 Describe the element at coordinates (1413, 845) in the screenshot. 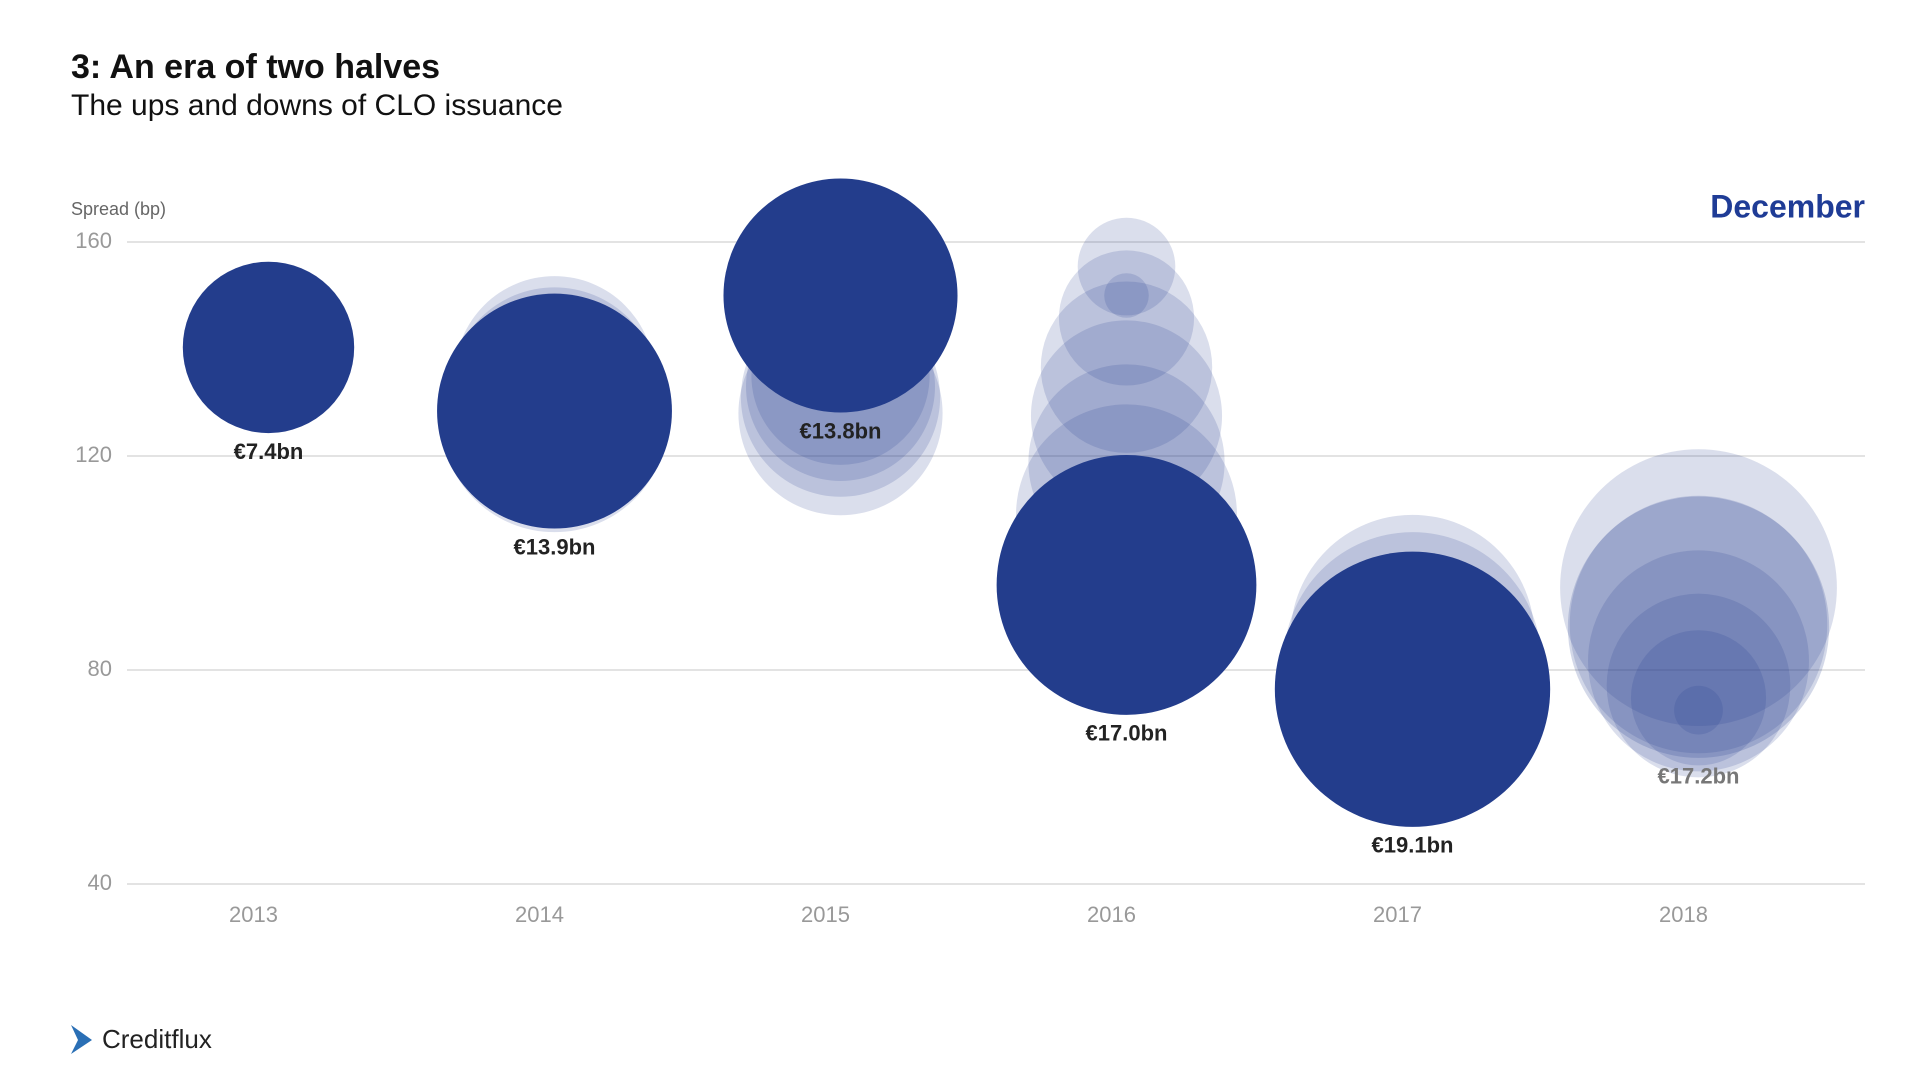

I see `value-label: €19.1bn` at that location.